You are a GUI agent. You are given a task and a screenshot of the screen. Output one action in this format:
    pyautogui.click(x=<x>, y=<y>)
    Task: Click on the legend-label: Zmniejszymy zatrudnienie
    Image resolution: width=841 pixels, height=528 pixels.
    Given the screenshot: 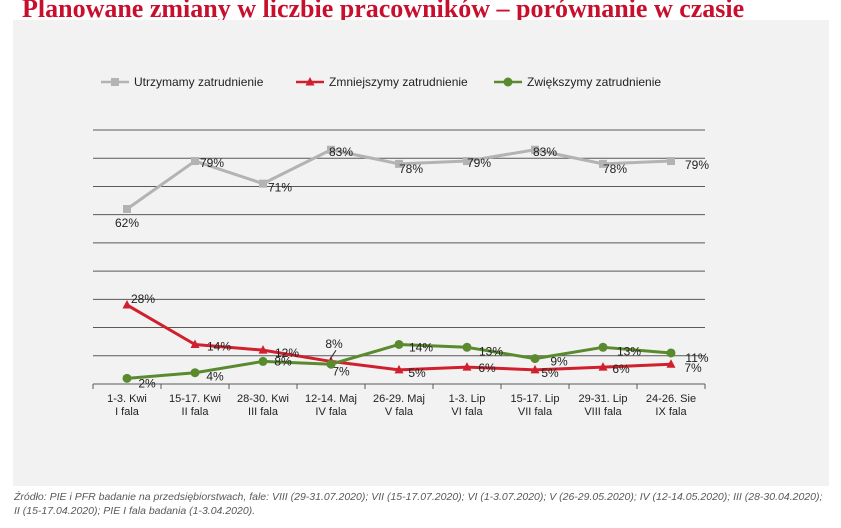 What is the action you would take?
    pyautogui.click(x=398, y=82)
    